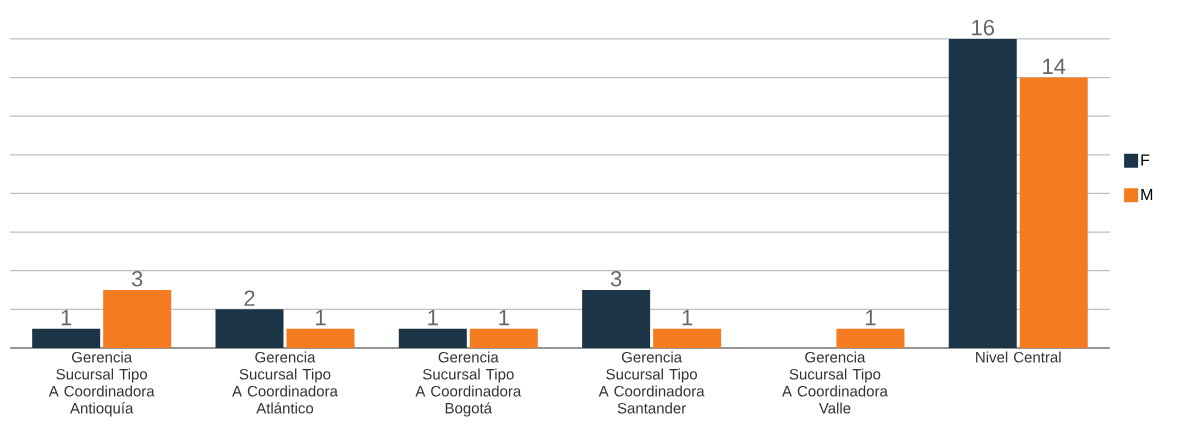 The height and width of the screenshot is (436, 1191). I want to click on x-tick-label: Gerencia Sucursal Tipo A Coordinadora Atlántico, so click(285, 382).